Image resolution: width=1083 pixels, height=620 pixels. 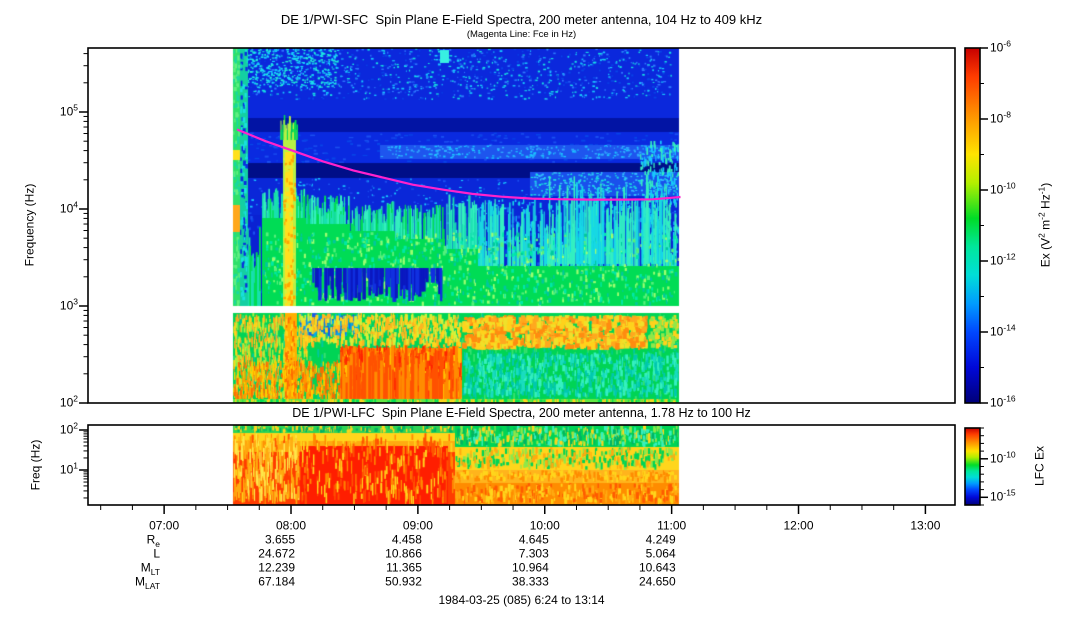 I want to click on sfc-colorbar-tick-label: 10⁻¹², so click(x=1003, y=259).